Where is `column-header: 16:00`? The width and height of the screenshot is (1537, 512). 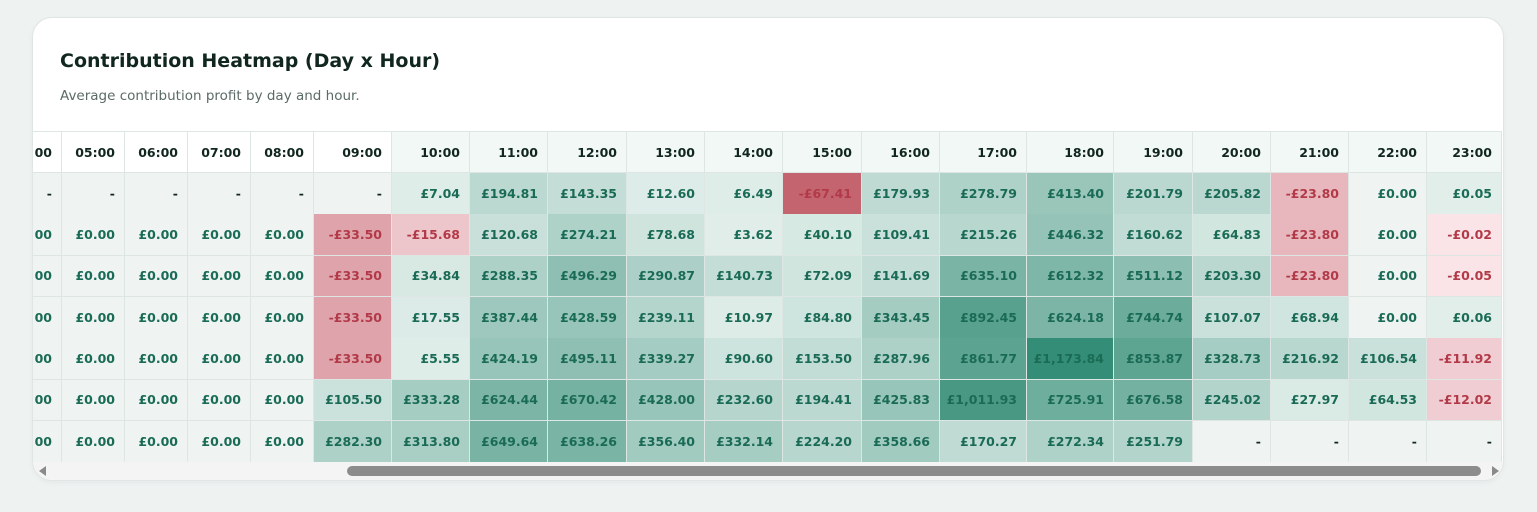
column-header: 16:00 is located at coordinates (901, 152).